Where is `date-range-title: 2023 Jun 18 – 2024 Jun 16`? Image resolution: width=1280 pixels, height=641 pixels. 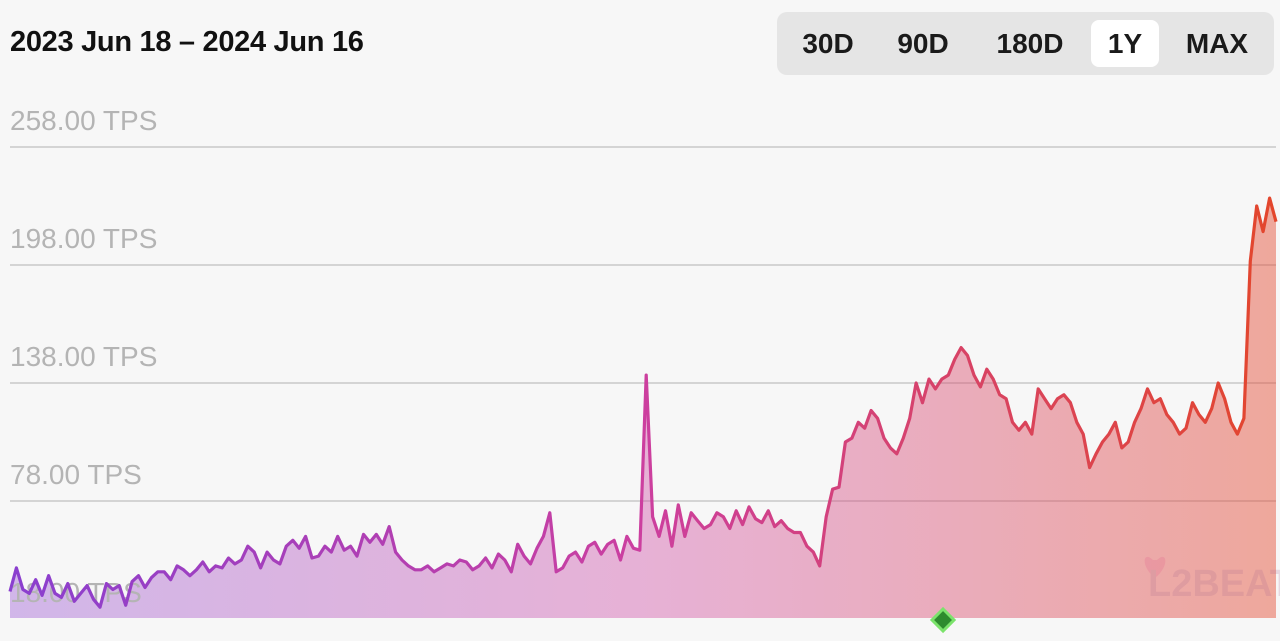
date-range-title: 2023 Jun 18 – 2024 Jun 16 is located at coordinates (187, 42).